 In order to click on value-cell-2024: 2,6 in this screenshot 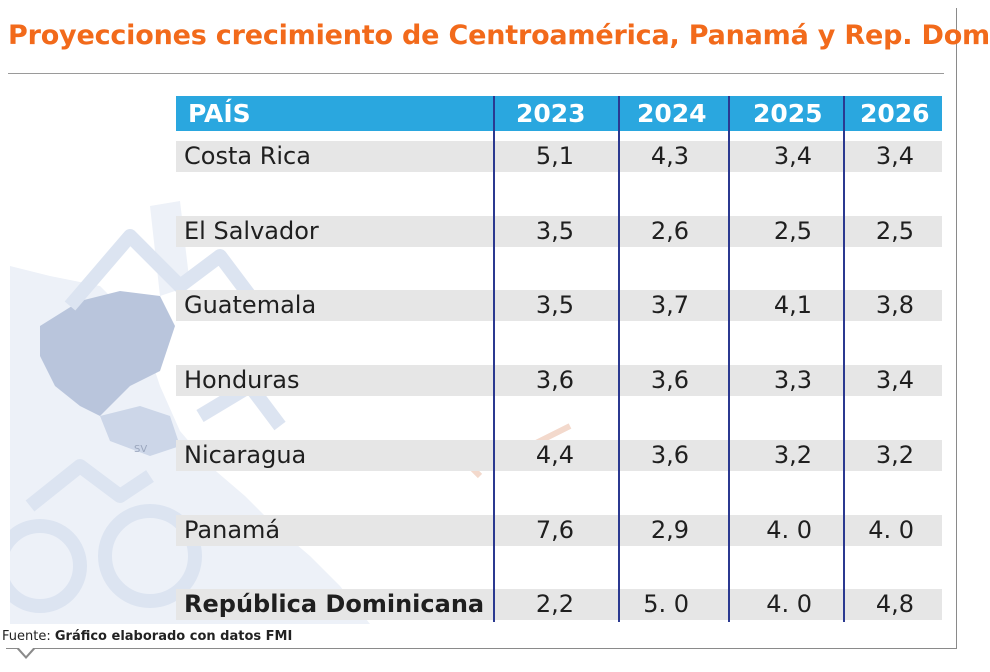, I will do `click(669, 231)`.